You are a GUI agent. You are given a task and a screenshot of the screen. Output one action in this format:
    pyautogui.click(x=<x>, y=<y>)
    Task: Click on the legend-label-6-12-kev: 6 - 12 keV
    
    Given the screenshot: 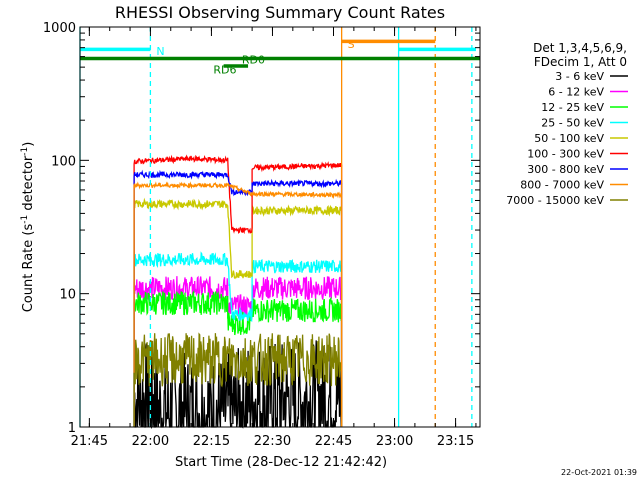 What is the action you would take?
    pyautogui.click(x=576, y=92)
    